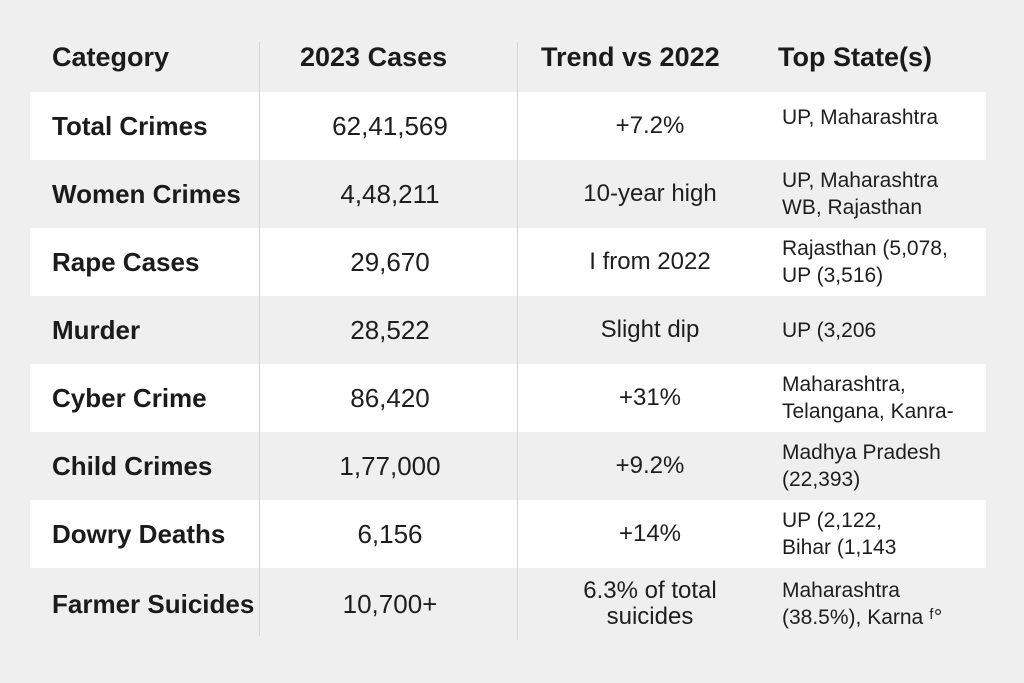  What do you see at coordinates (153, 603) in the screenshot?
I see `category-cell: Farmer Suicides` at bounding box center [153, 603].